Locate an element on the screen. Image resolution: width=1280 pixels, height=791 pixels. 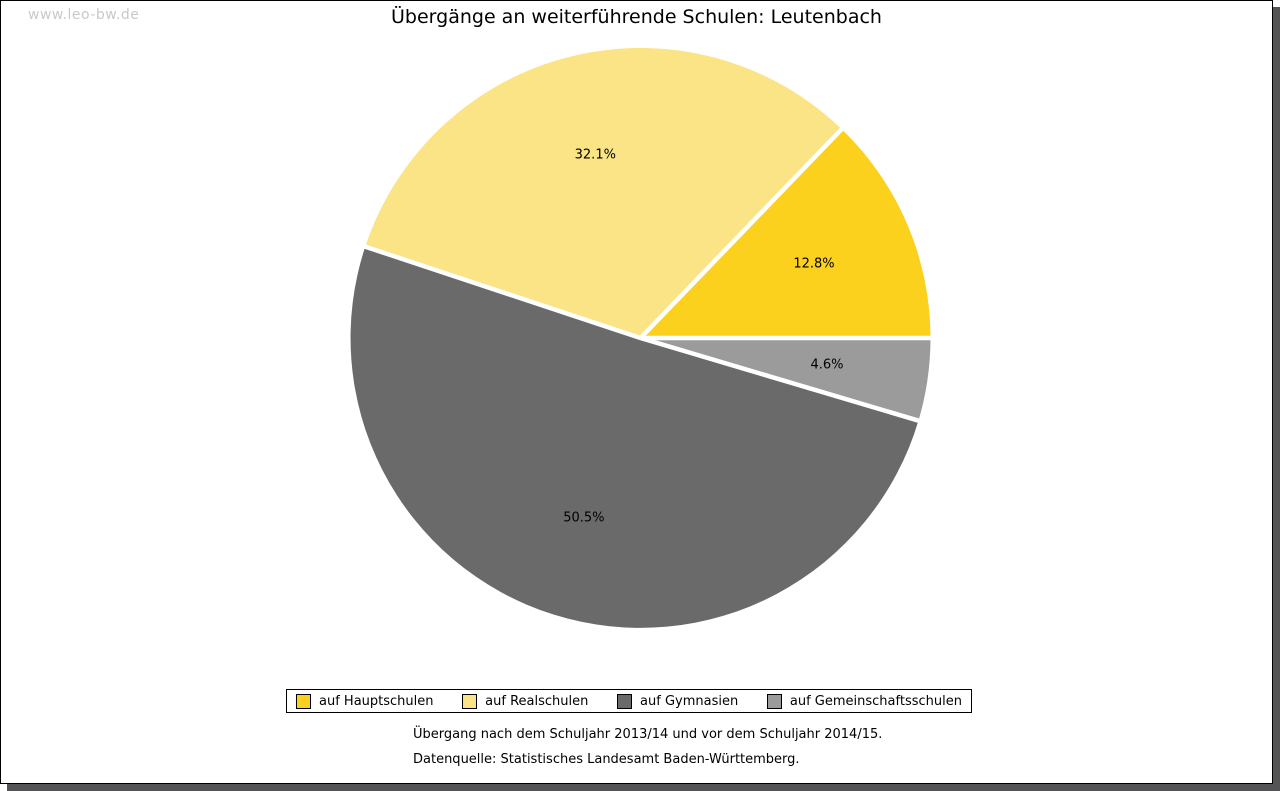
legend-swatch-auf-gymnasien is located at coordinates (625, 701).